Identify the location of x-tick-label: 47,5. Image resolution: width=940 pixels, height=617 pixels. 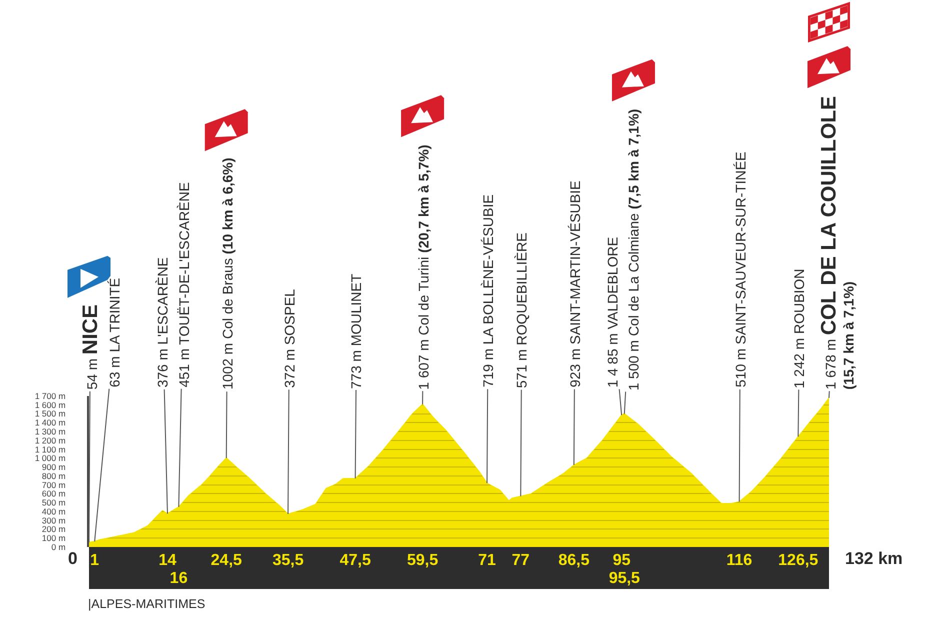
(355, 560).